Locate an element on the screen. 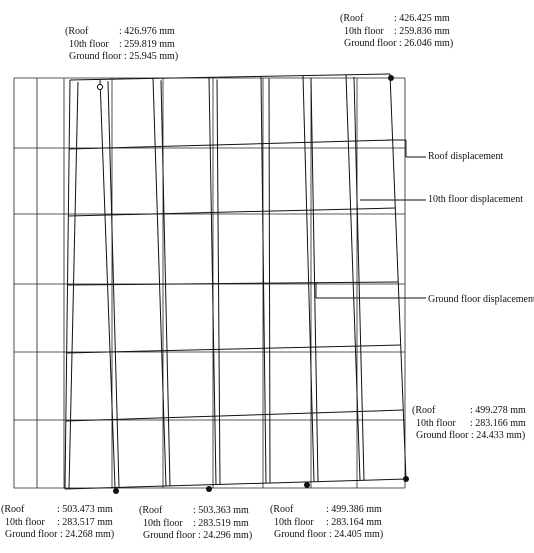  node-top-right is located at coordinates (391, 78).